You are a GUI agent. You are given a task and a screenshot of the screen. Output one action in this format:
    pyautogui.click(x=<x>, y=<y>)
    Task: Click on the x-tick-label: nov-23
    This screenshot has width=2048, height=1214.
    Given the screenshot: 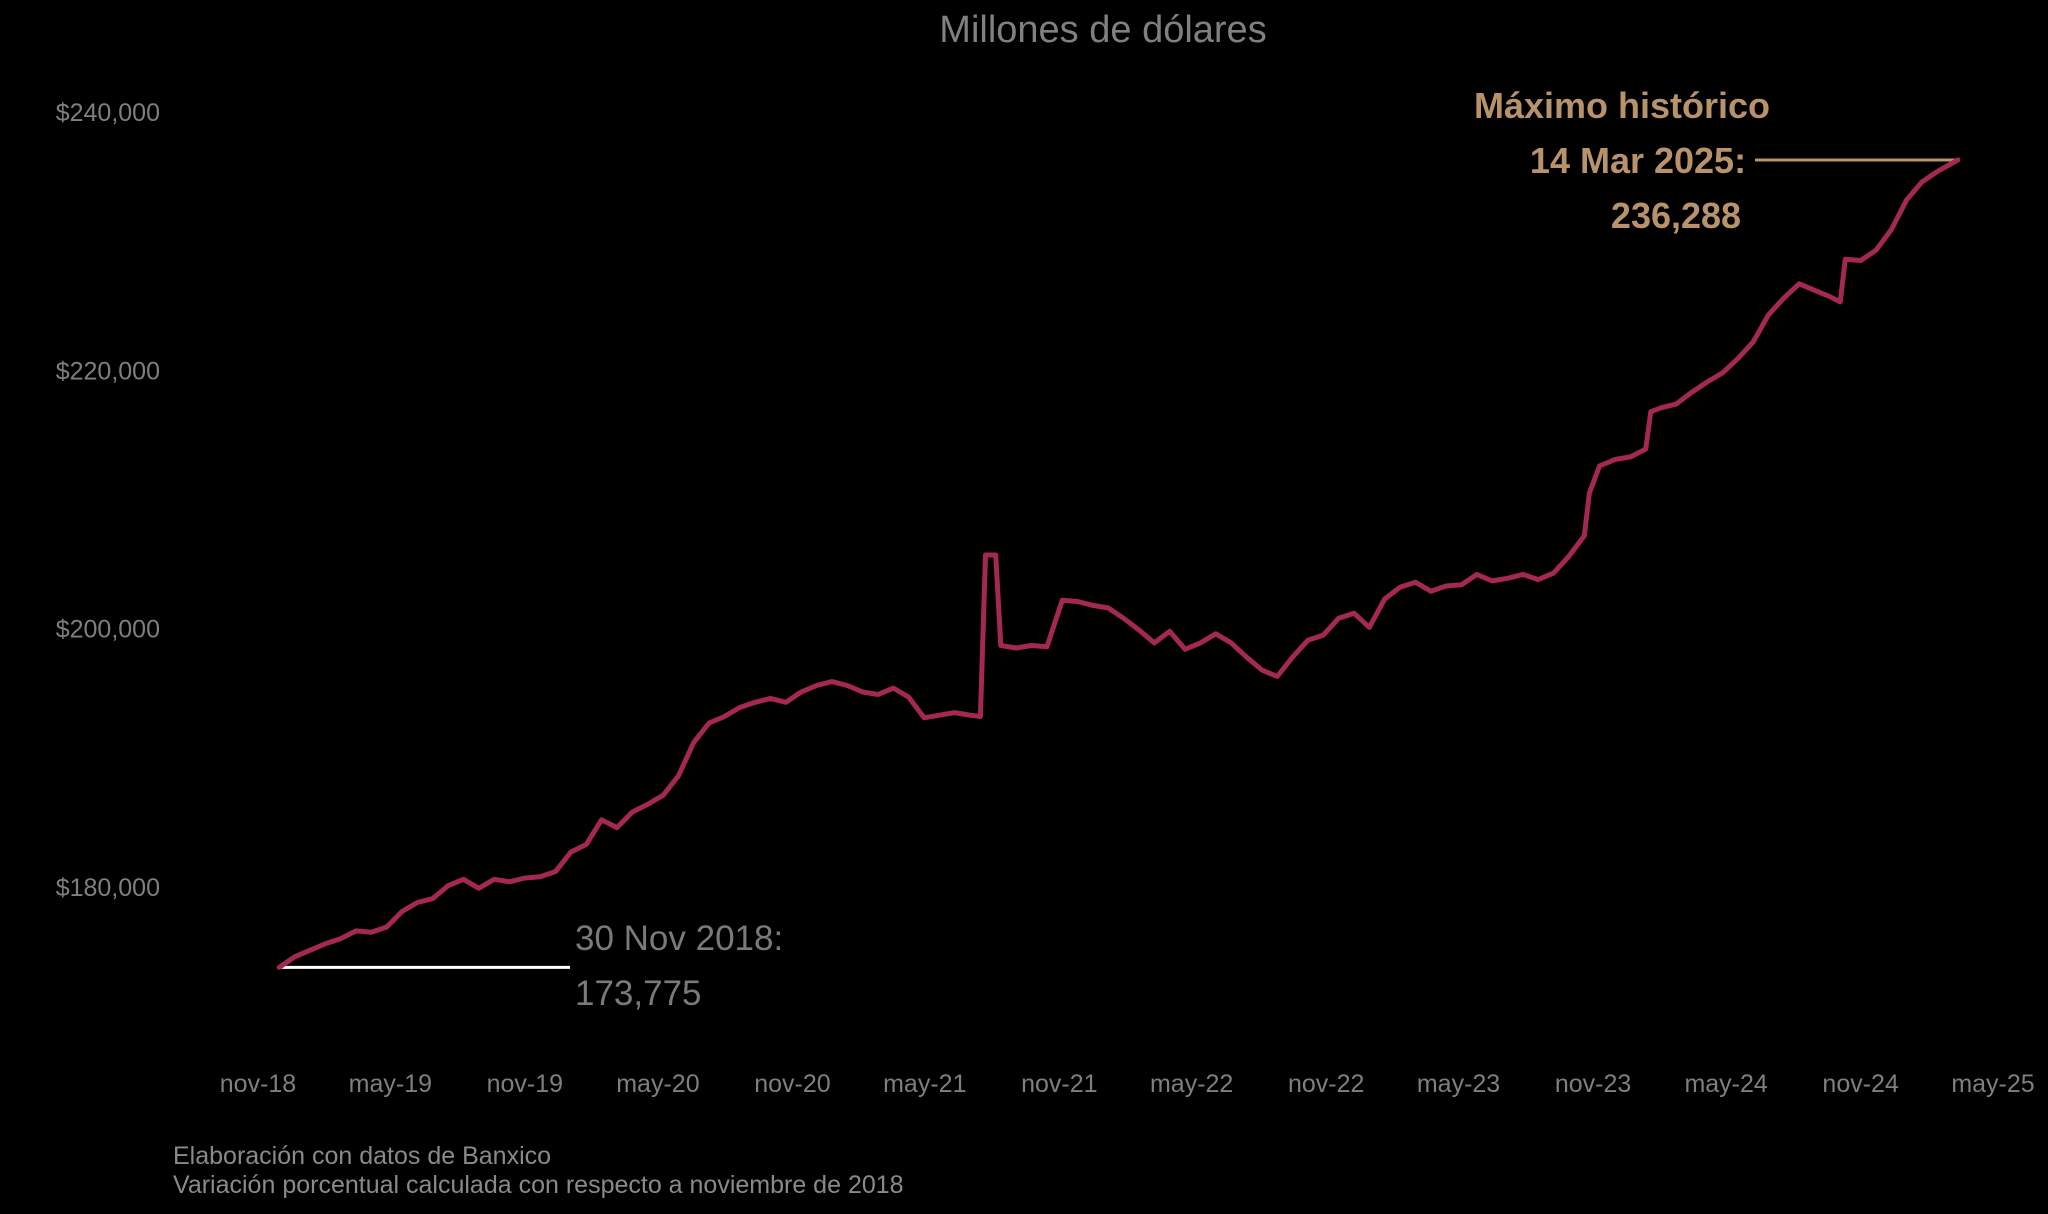 What is the action you would take?
    pyautogui.click(x=1593, y=1084)
    